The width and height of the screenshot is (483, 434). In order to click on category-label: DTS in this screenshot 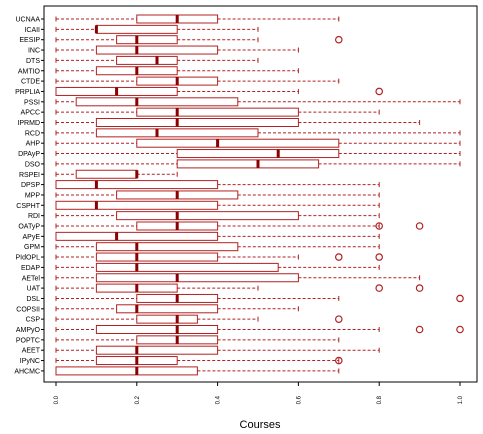, I will do `click(33, 61)`.